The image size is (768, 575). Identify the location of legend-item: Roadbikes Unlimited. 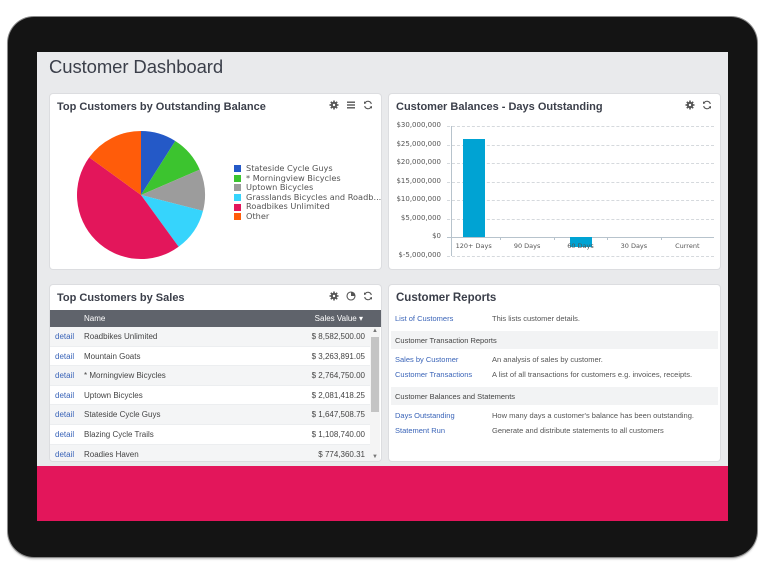
(307, 207).